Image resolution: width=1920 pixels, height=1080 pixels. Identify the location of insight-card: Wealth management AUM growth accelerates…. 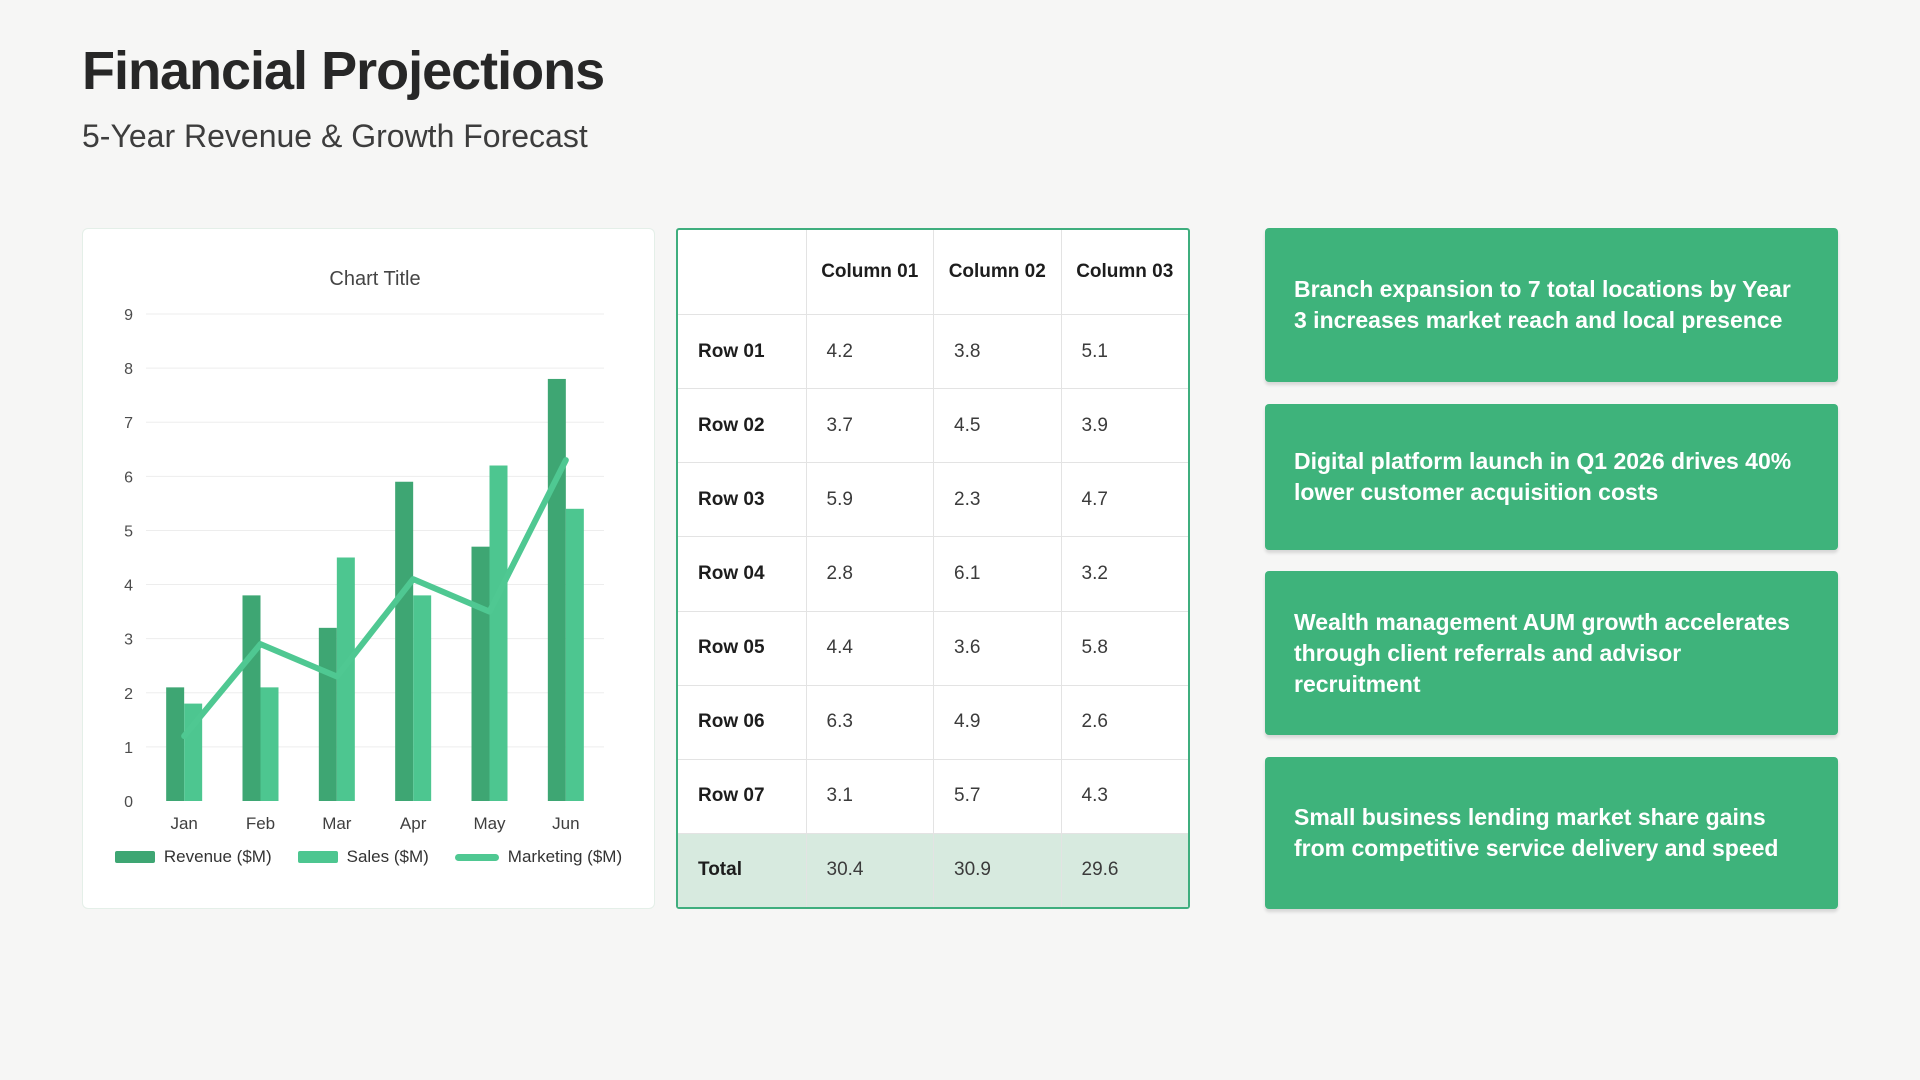
(1551, 653).